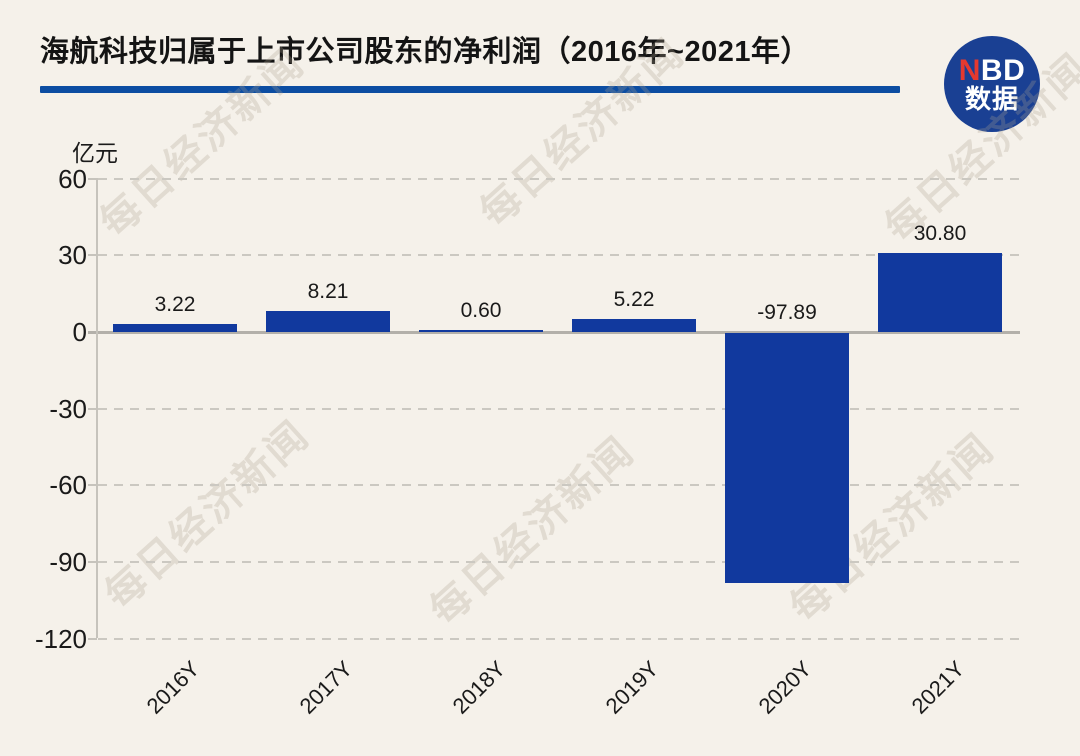 This screenshot has width=1080, height=756. What do you see at coordinates (72, 179) in the screenshot?
I see `y-axis-tick-label: 60` at bounding box center [72, 179].